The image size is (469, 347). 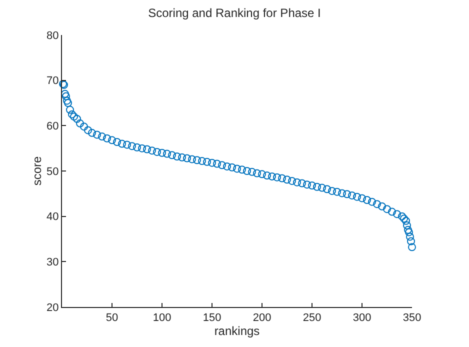 I want to click on x-tick-label: 300, so click(x=362, y=318).